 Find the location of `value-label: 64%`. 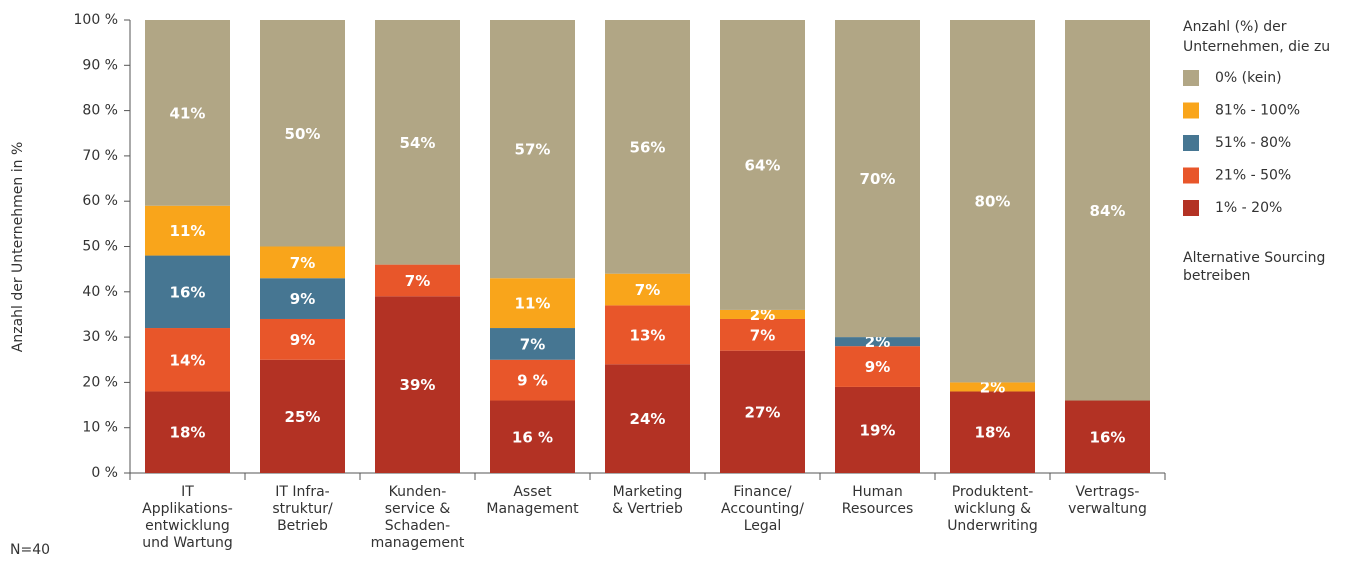

value-label: 64% is located at coordinates (763, 165).